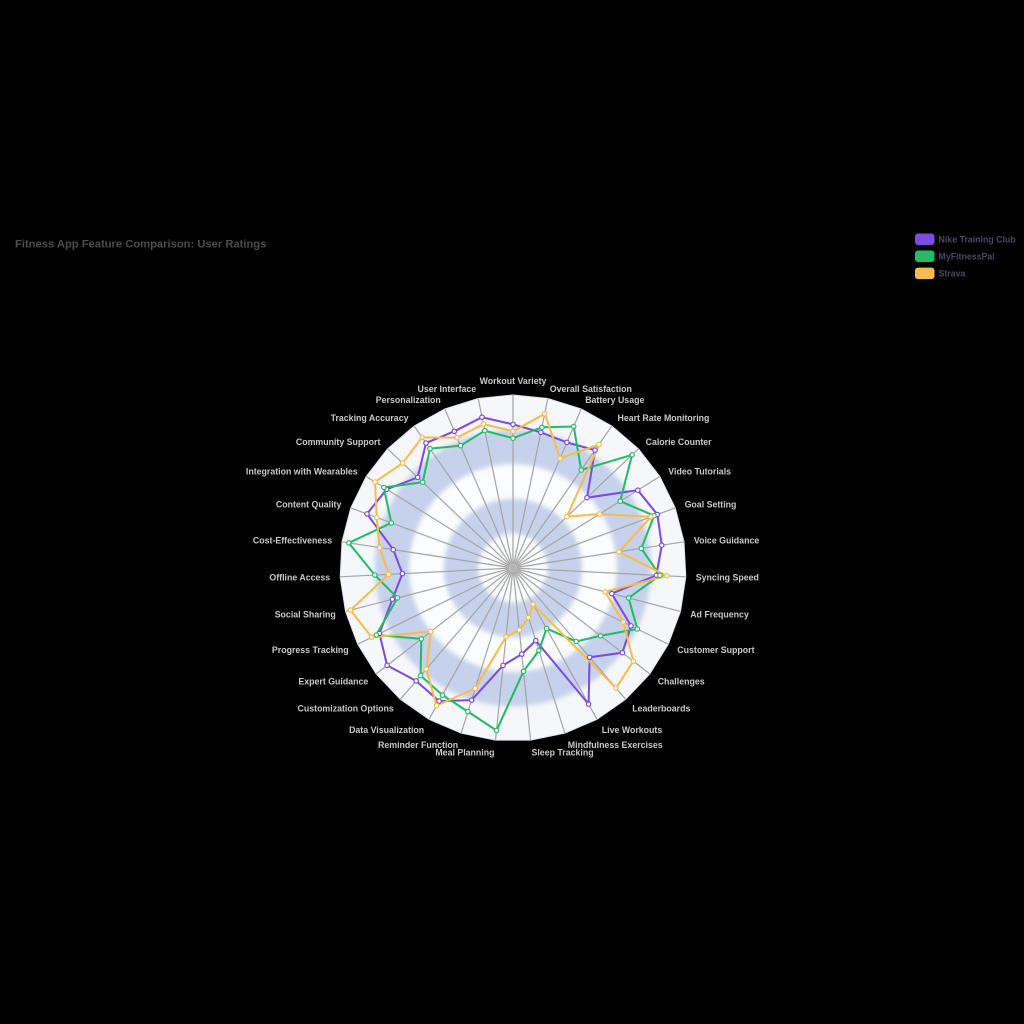  Describe the element at coordinates (464, 752) in the screenshot. I see `svg-text: Meal Planning` at that location.